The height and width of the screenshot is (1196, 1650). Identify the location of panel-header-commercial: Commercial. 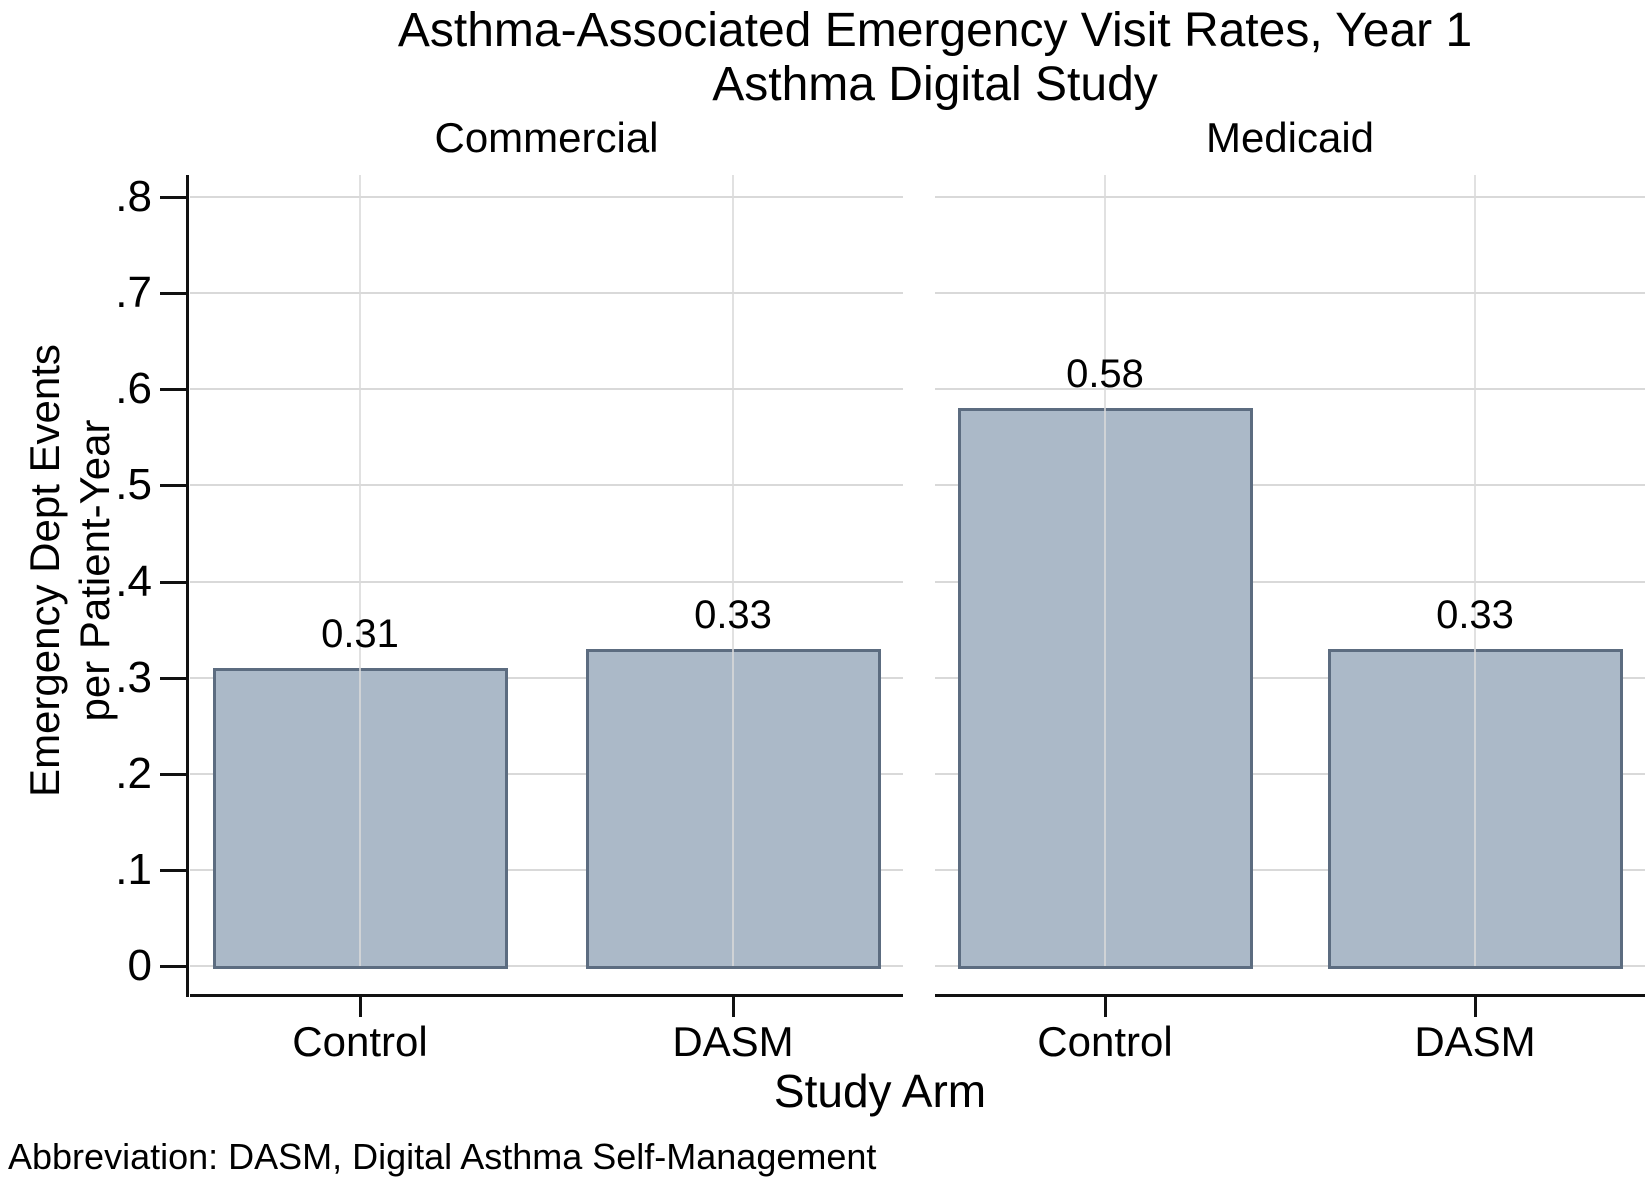
(546, 137).